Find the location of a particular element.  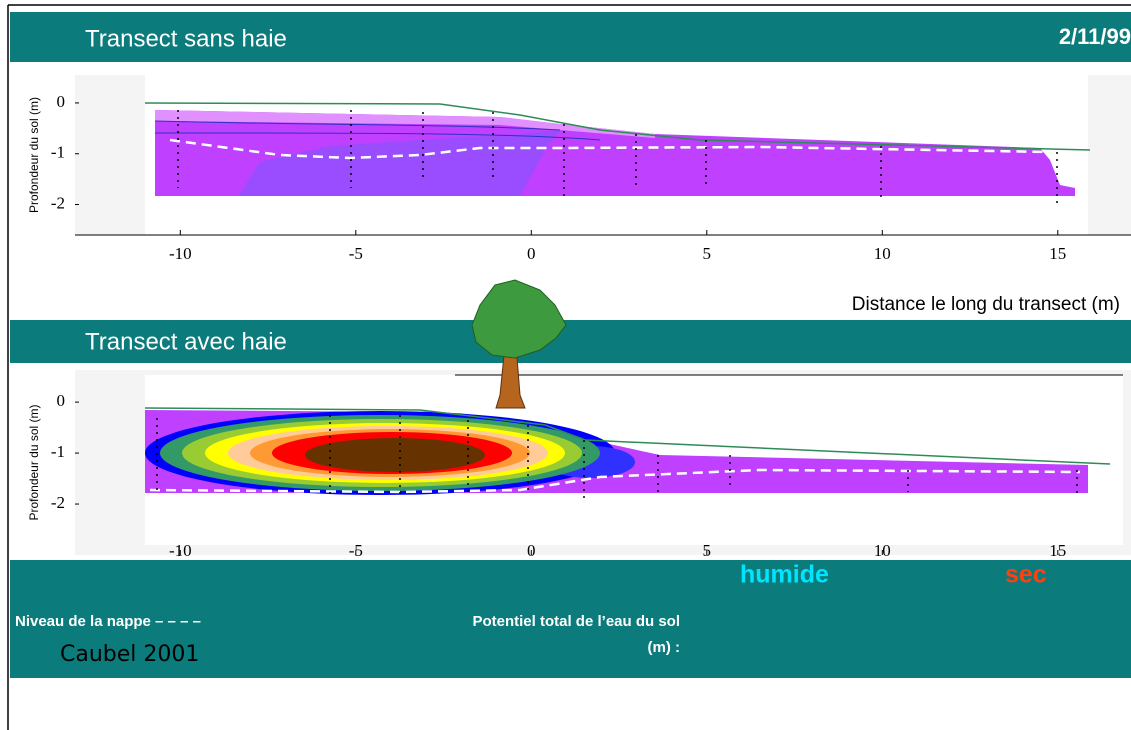

low-label: humide is located at coordinates (784, 575).